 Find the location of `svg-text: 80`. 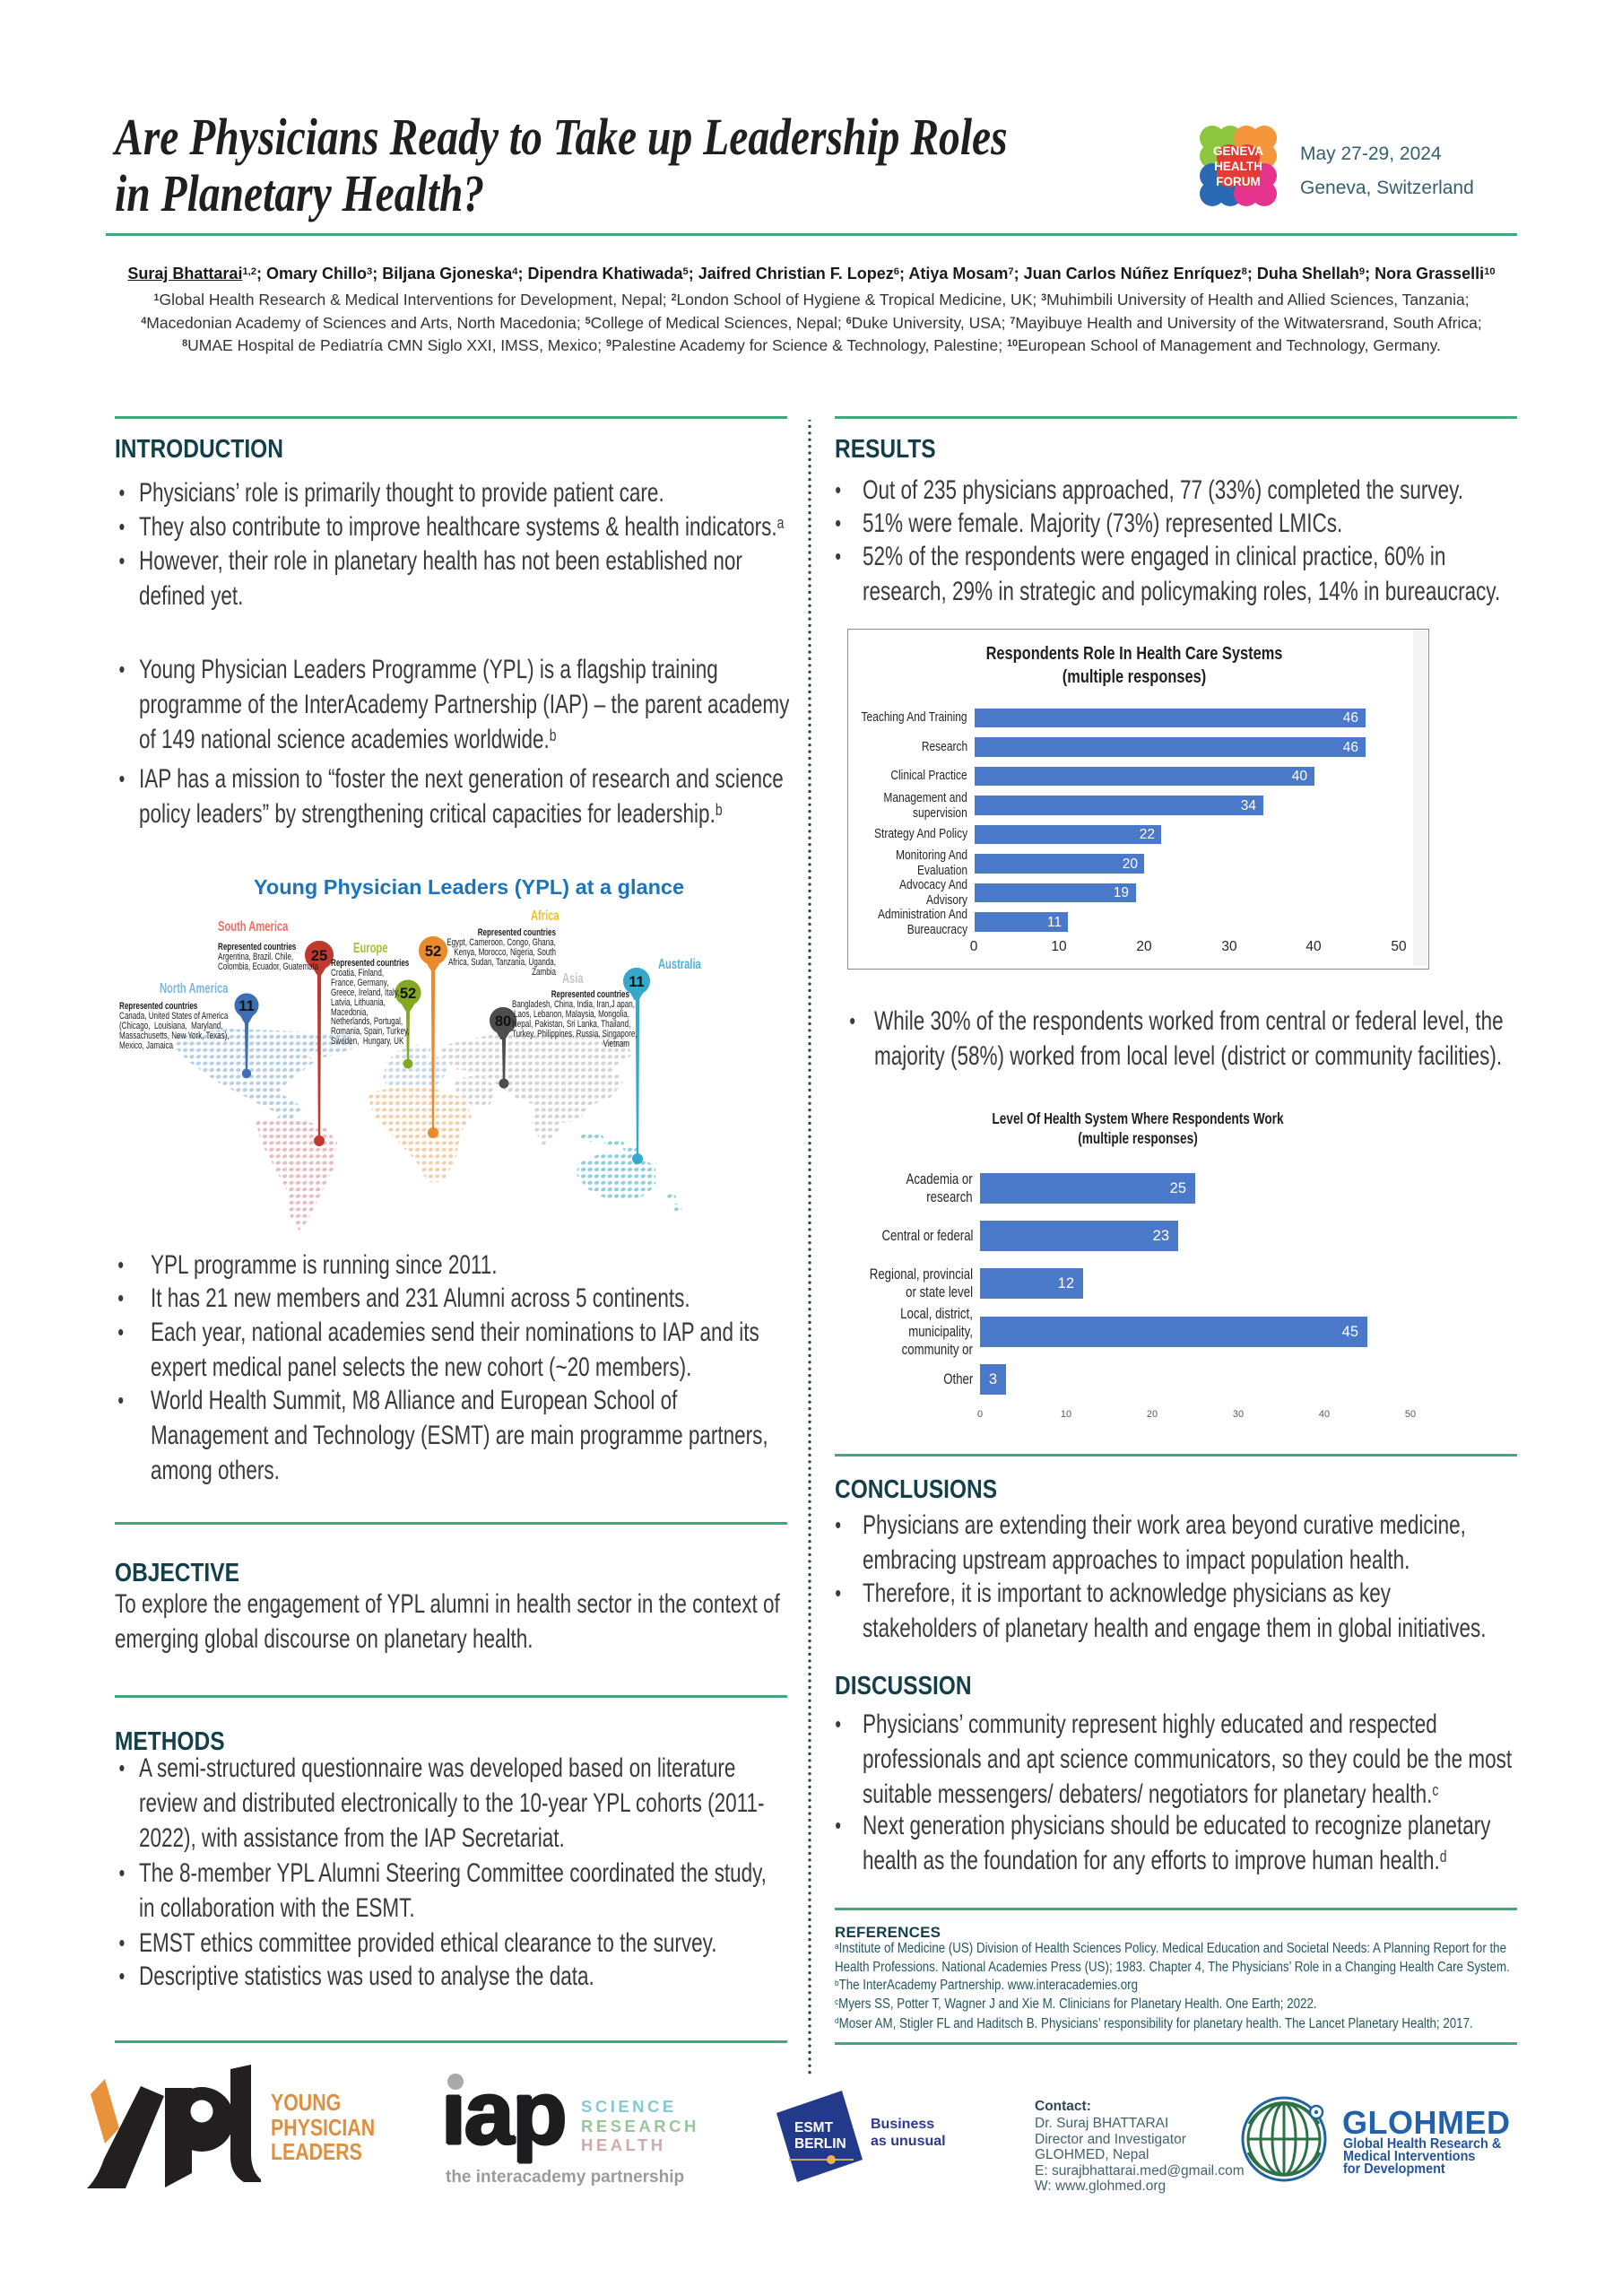

svg-text: 80 is located at coordinates (503, 1021).